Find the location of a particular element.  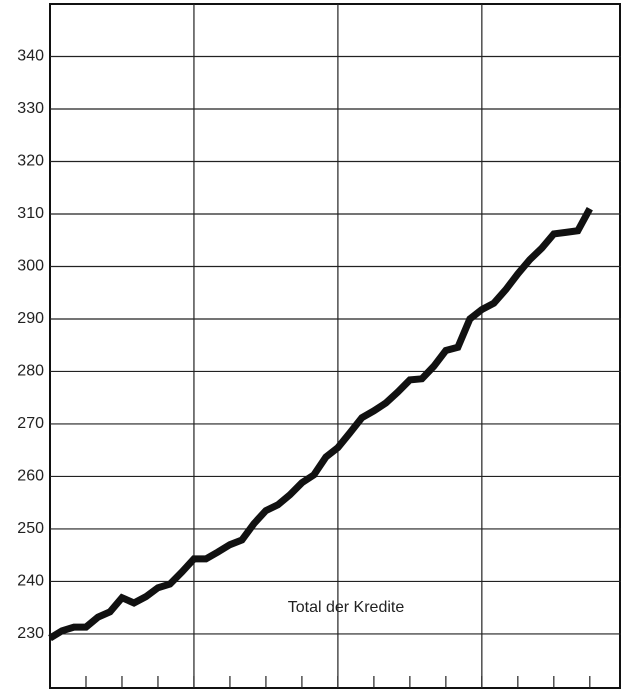

y-tick-label: 340 is located at coordinates (30, 56).